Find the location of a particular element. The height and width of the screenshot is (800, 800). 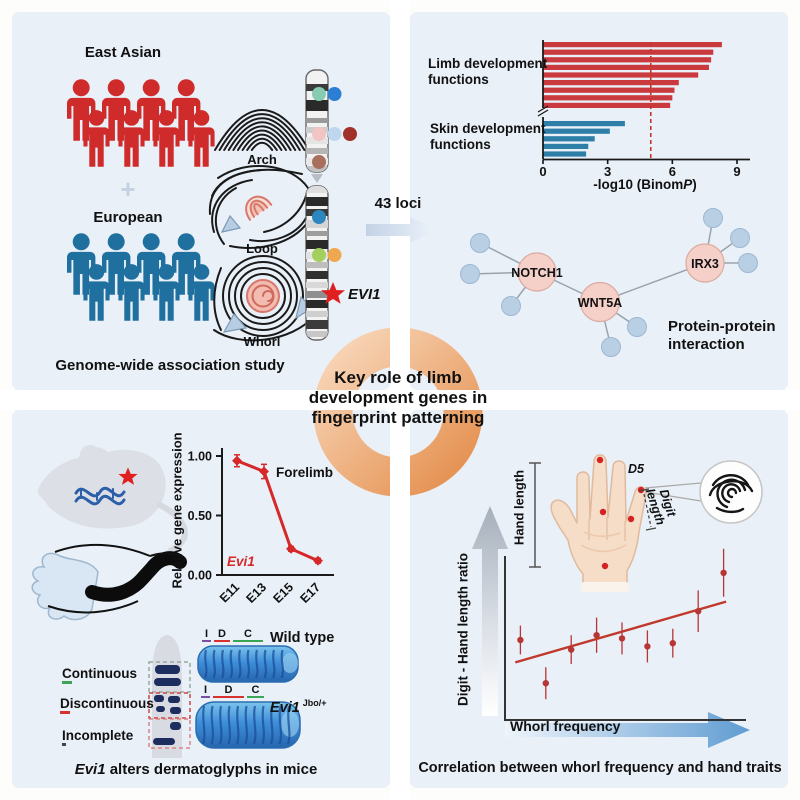

discontinuous-initial: D is located at coordinates (65, 705).